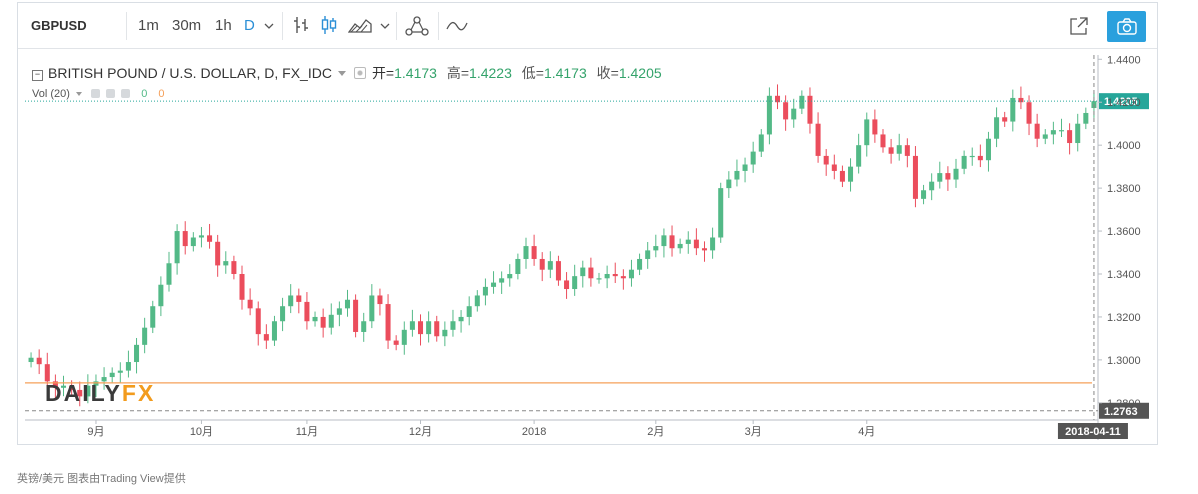 The height and width of the screenshot is (494, 1198). I want to click on mountain-style-icon, so click(360, 25).